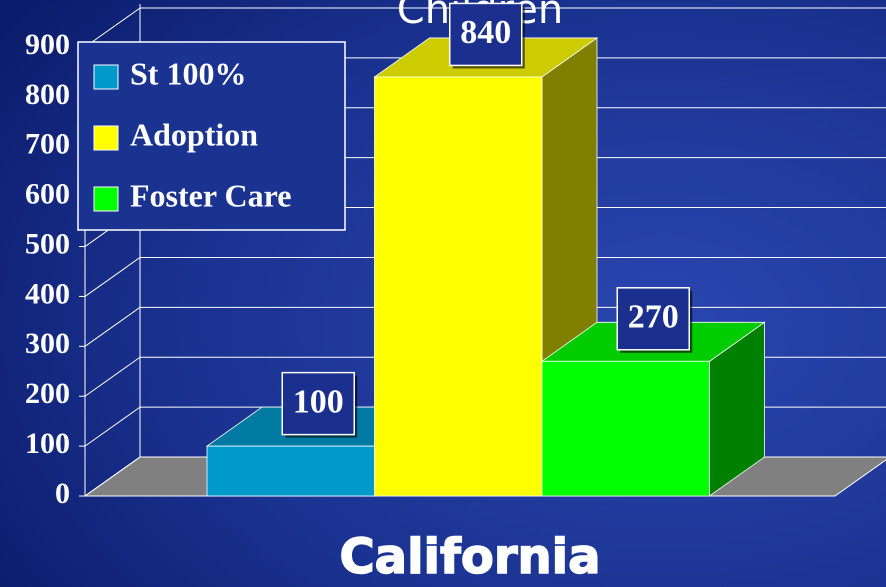  Describe the element at coordinates (47, 194) in the screenshot. I see `y-tick-label: 600` at that location.